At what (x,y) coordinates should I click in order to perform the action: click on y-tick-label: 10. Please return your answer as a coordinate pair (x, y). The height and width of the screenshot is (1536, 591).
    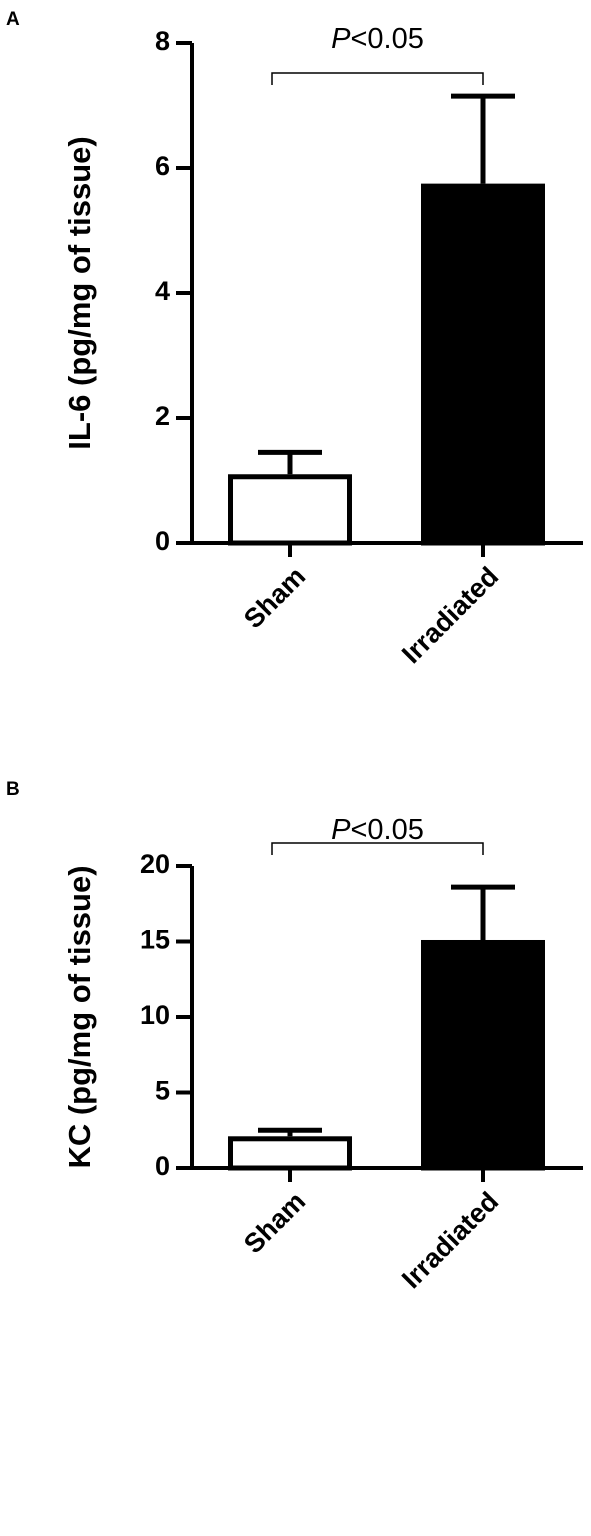
    Looking at the image, I should click on (155, 1015).